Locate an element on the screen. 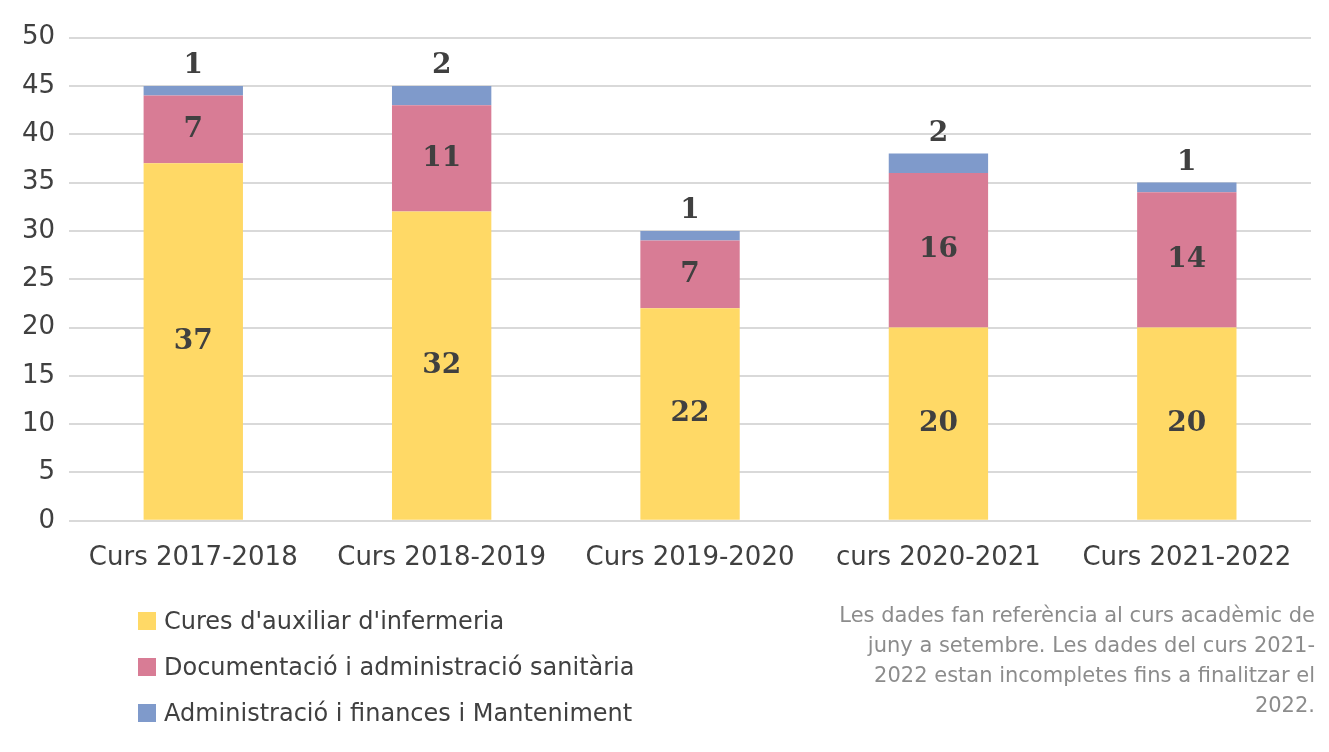  x-tick-label: Curs 2021-2022 is located at coordinates (1187, 556).